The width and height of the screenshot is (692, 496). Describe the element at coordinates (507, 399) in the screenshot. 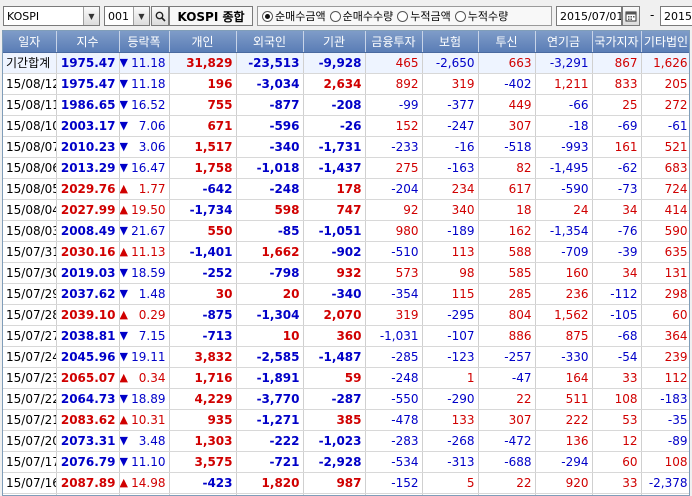

I see `value-cell: 22` at that location.